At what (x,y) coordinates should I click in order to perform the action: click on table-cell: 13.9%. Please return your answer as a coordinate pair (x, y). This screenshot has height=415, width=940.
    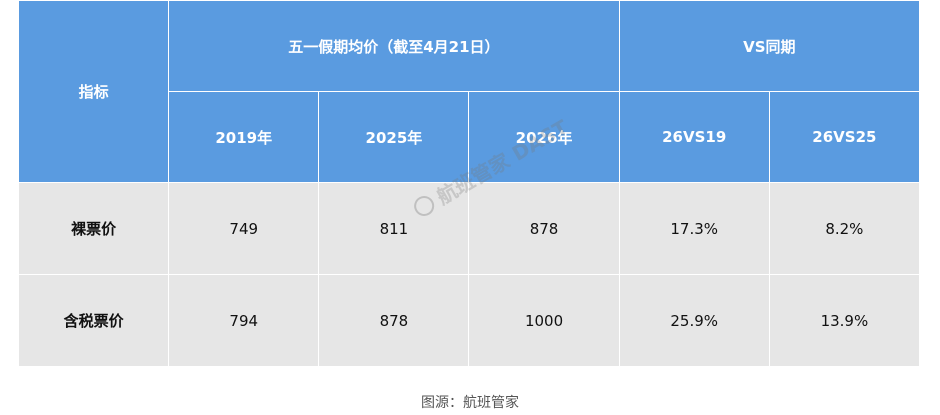
    Looking at the image, I should click on (844, 320).